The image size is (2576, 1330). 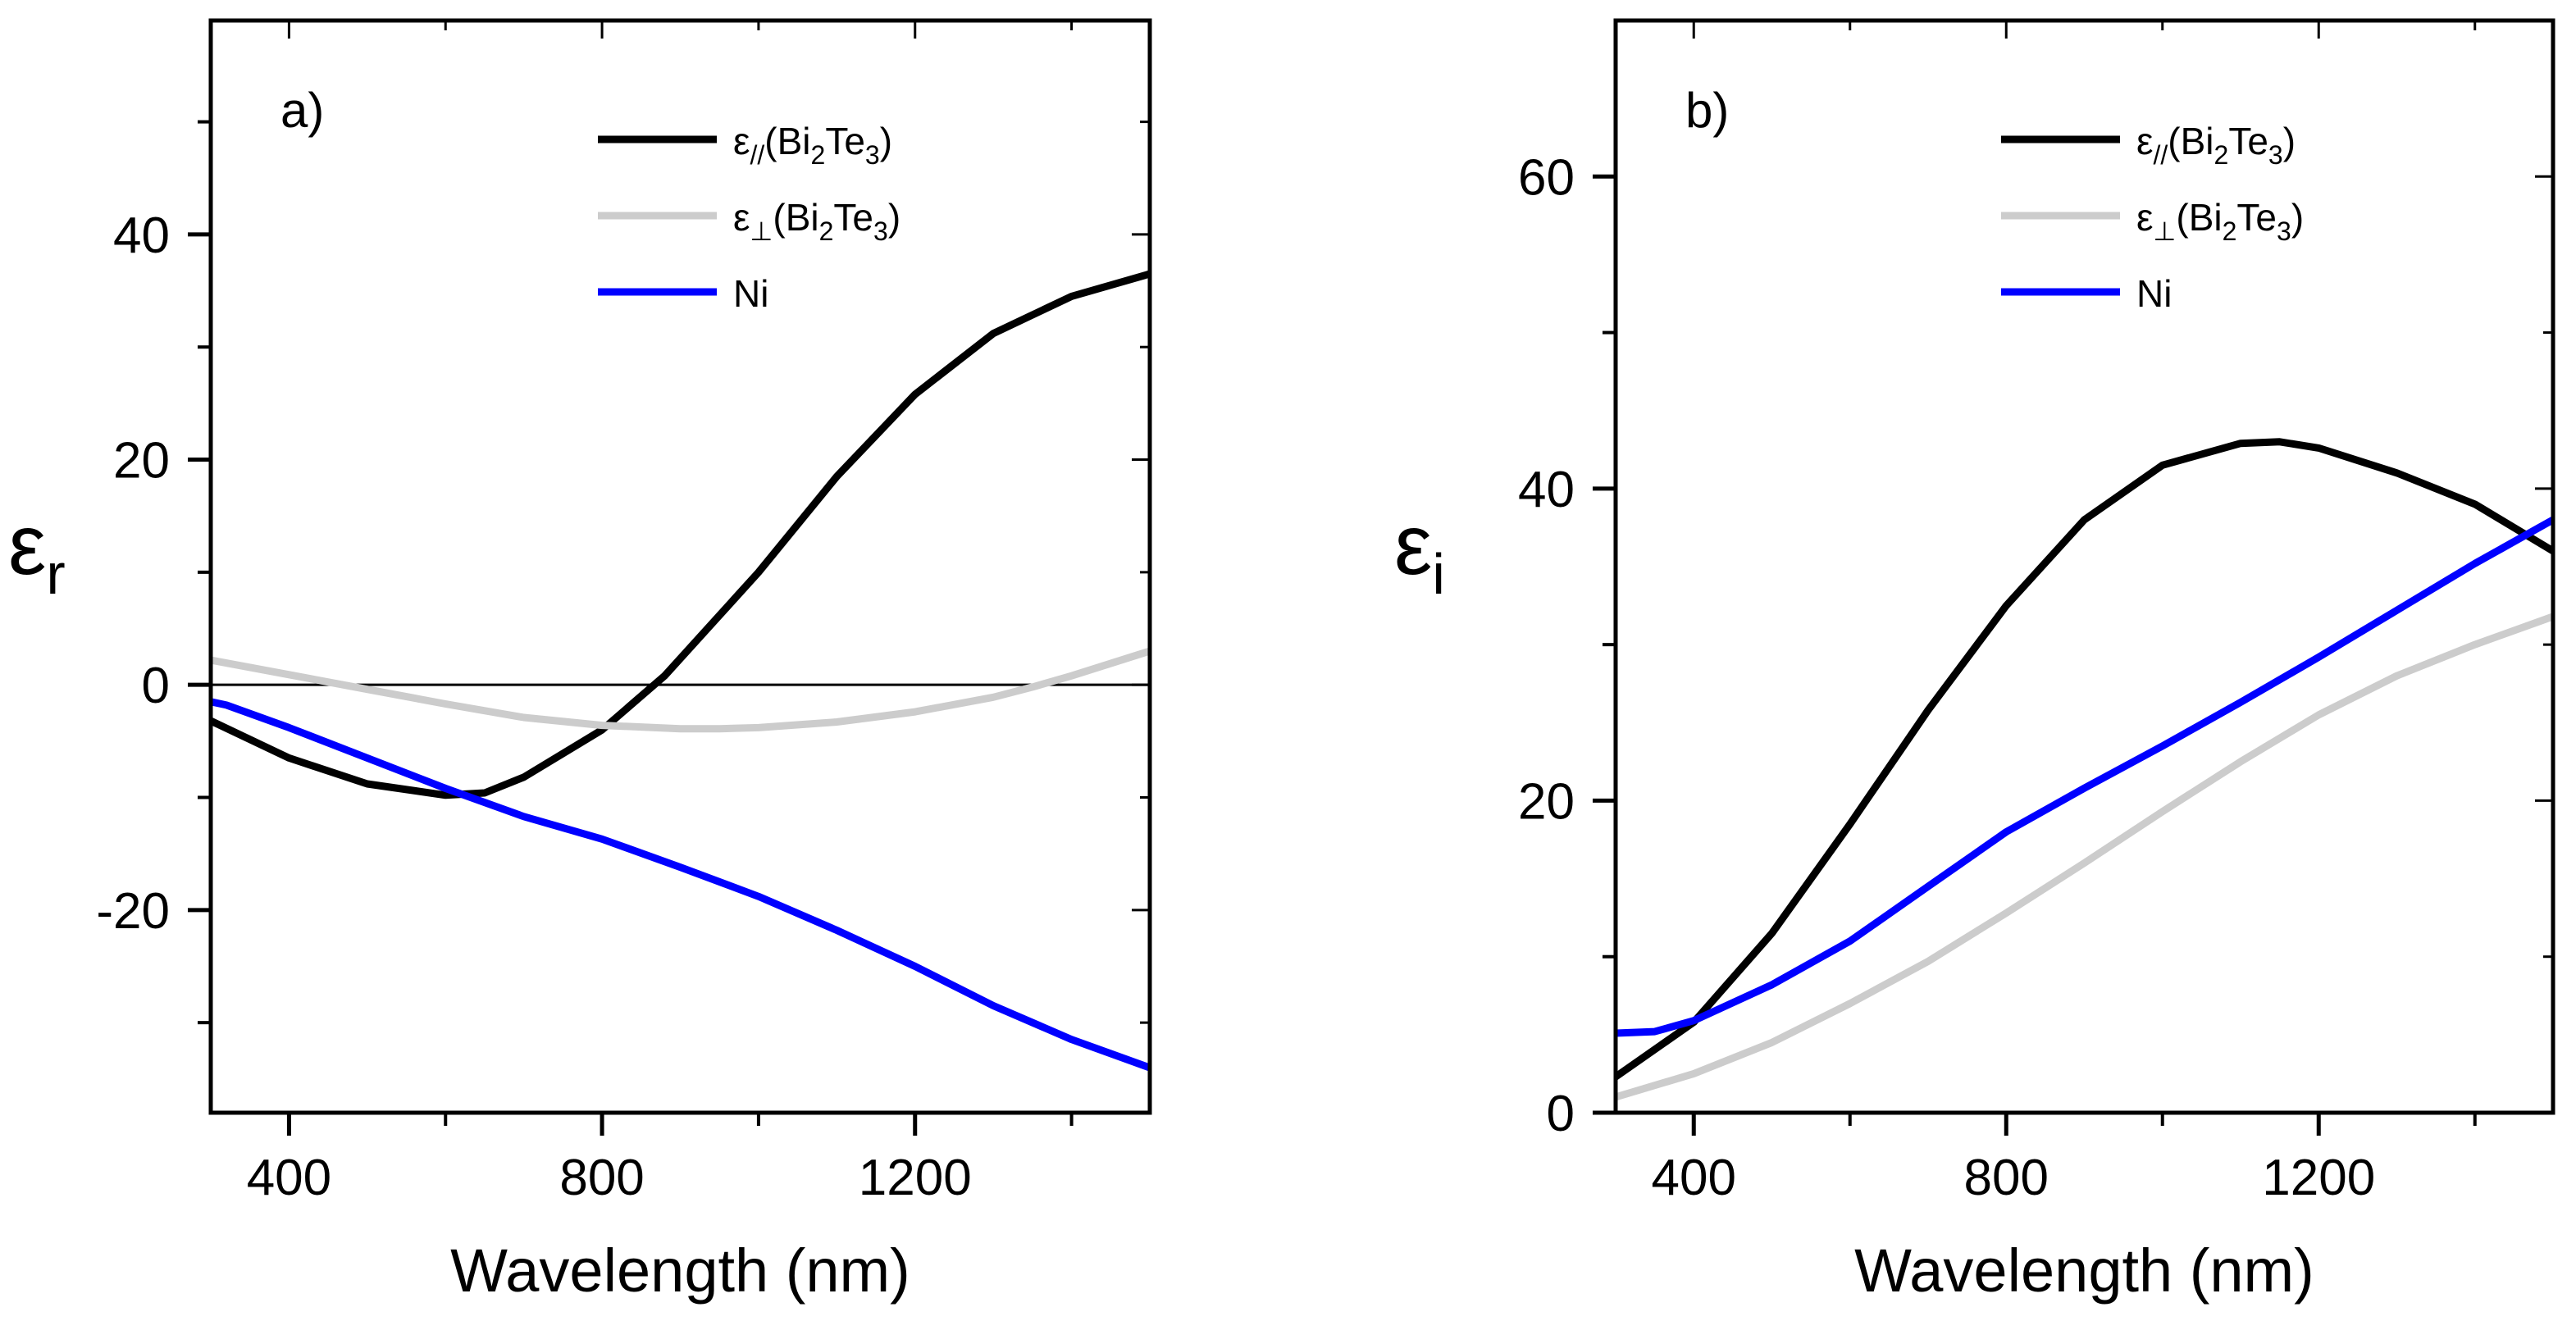 I want to click on y-axis-title: εi, so click(x=1419, y=552).